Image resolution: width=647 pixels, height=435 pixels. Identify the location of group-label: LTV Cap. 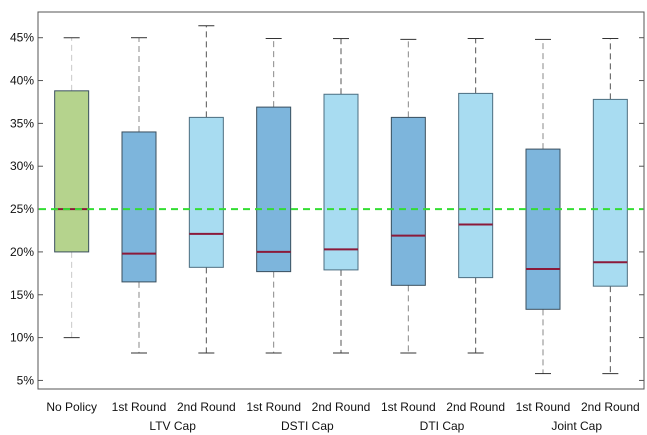
(172, 426).